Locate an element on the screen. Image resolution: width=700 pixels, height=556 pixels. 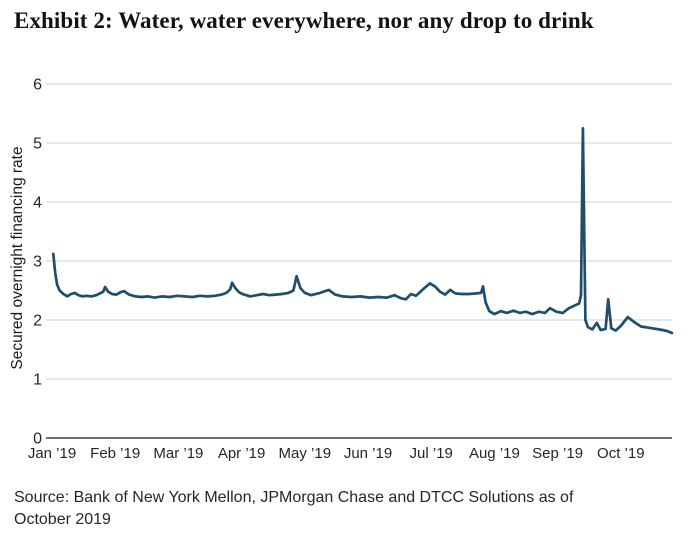
y-tick-label: 3 is located at coordinates (37, 262).